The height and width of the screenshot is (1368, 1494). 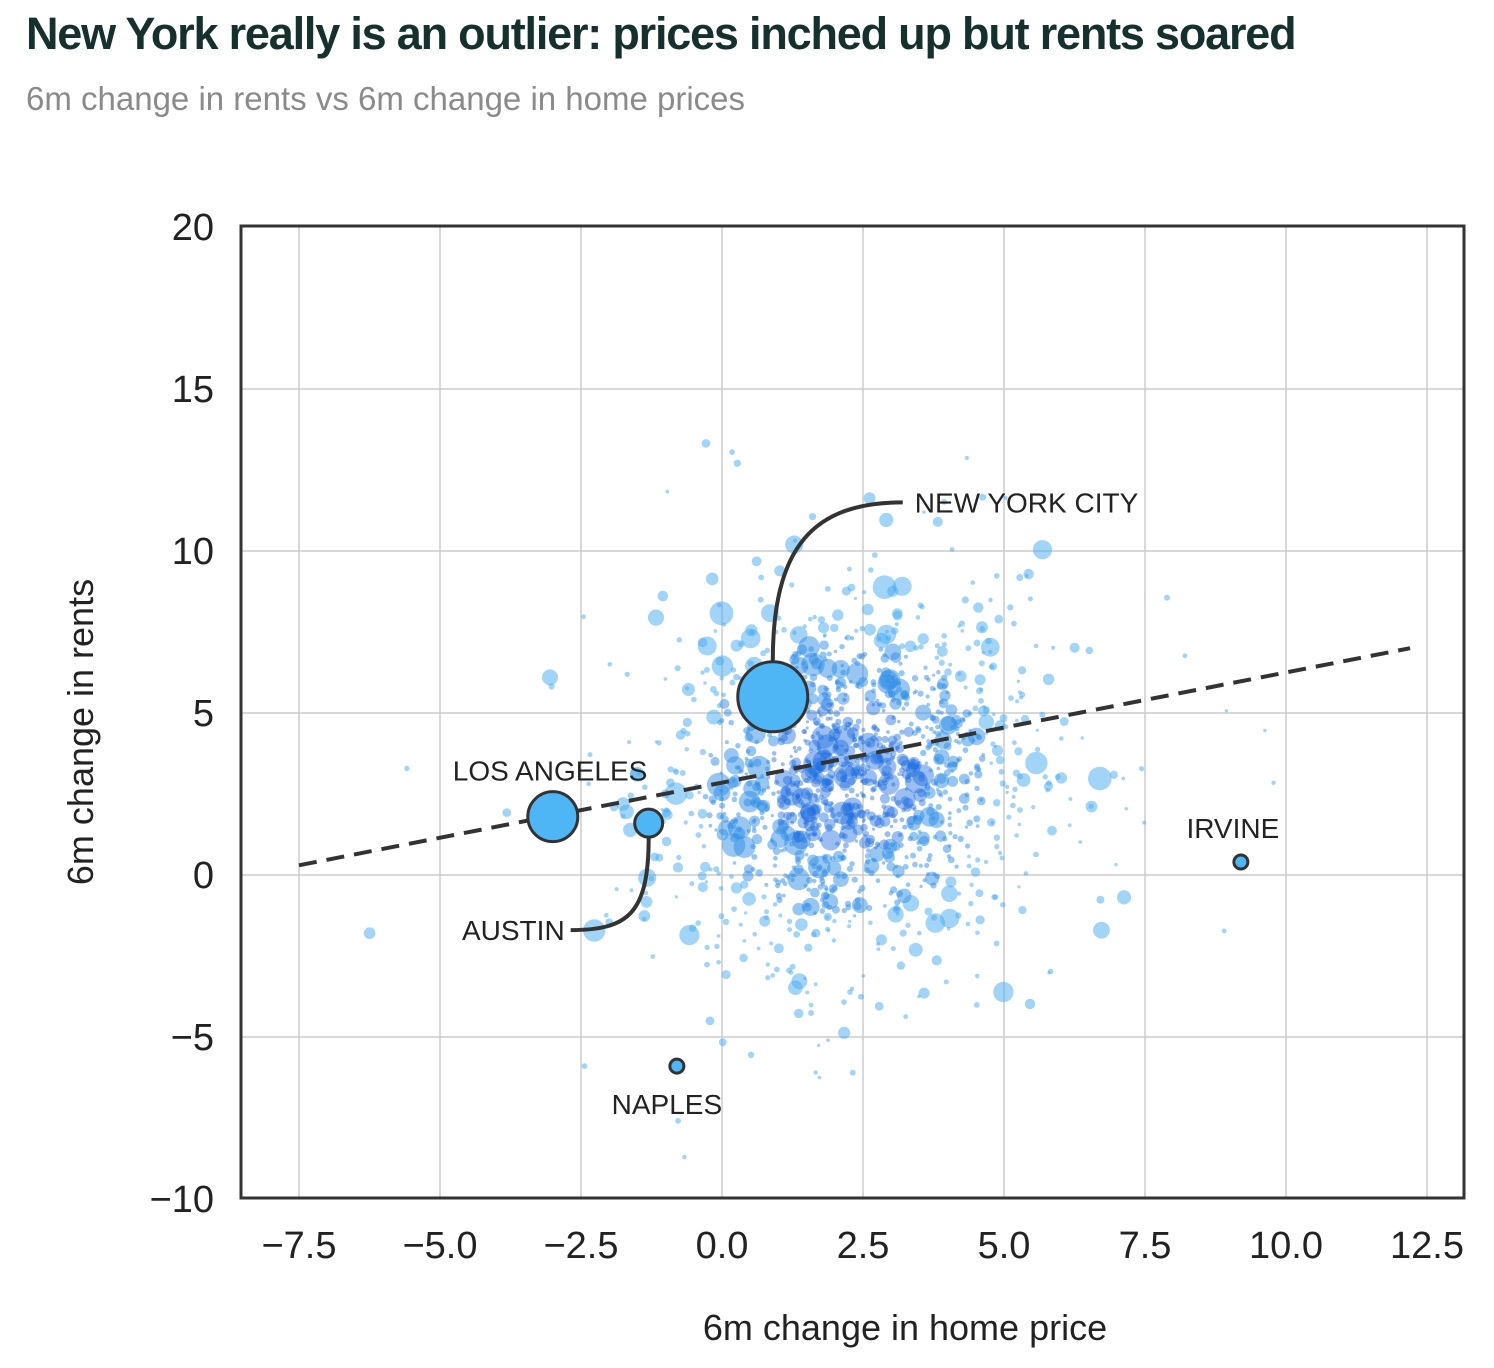 I want to click on y-tick-label: 15, so click(x=193, y=390).